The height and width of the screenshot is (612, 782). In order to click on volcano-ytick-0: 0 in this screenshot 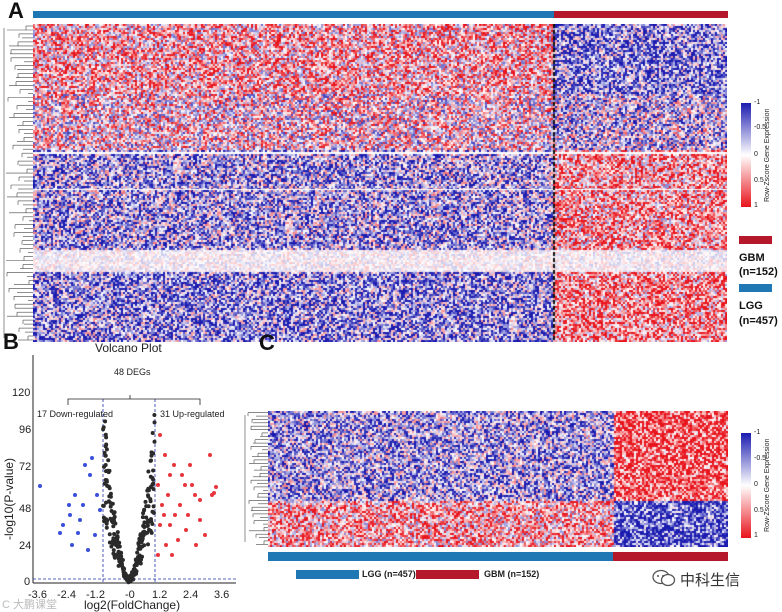, I will do `click(27, 582)`.